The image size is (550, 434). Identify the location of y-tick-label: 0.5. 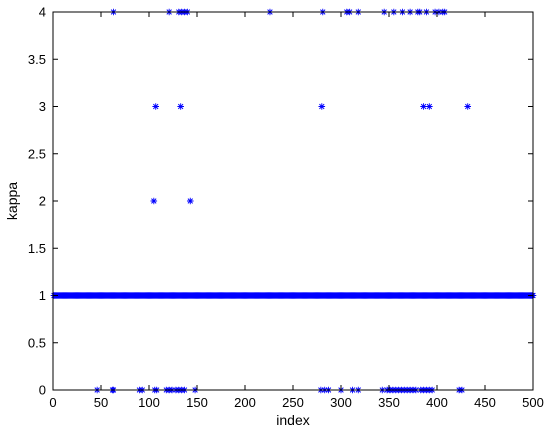
(37, 342).